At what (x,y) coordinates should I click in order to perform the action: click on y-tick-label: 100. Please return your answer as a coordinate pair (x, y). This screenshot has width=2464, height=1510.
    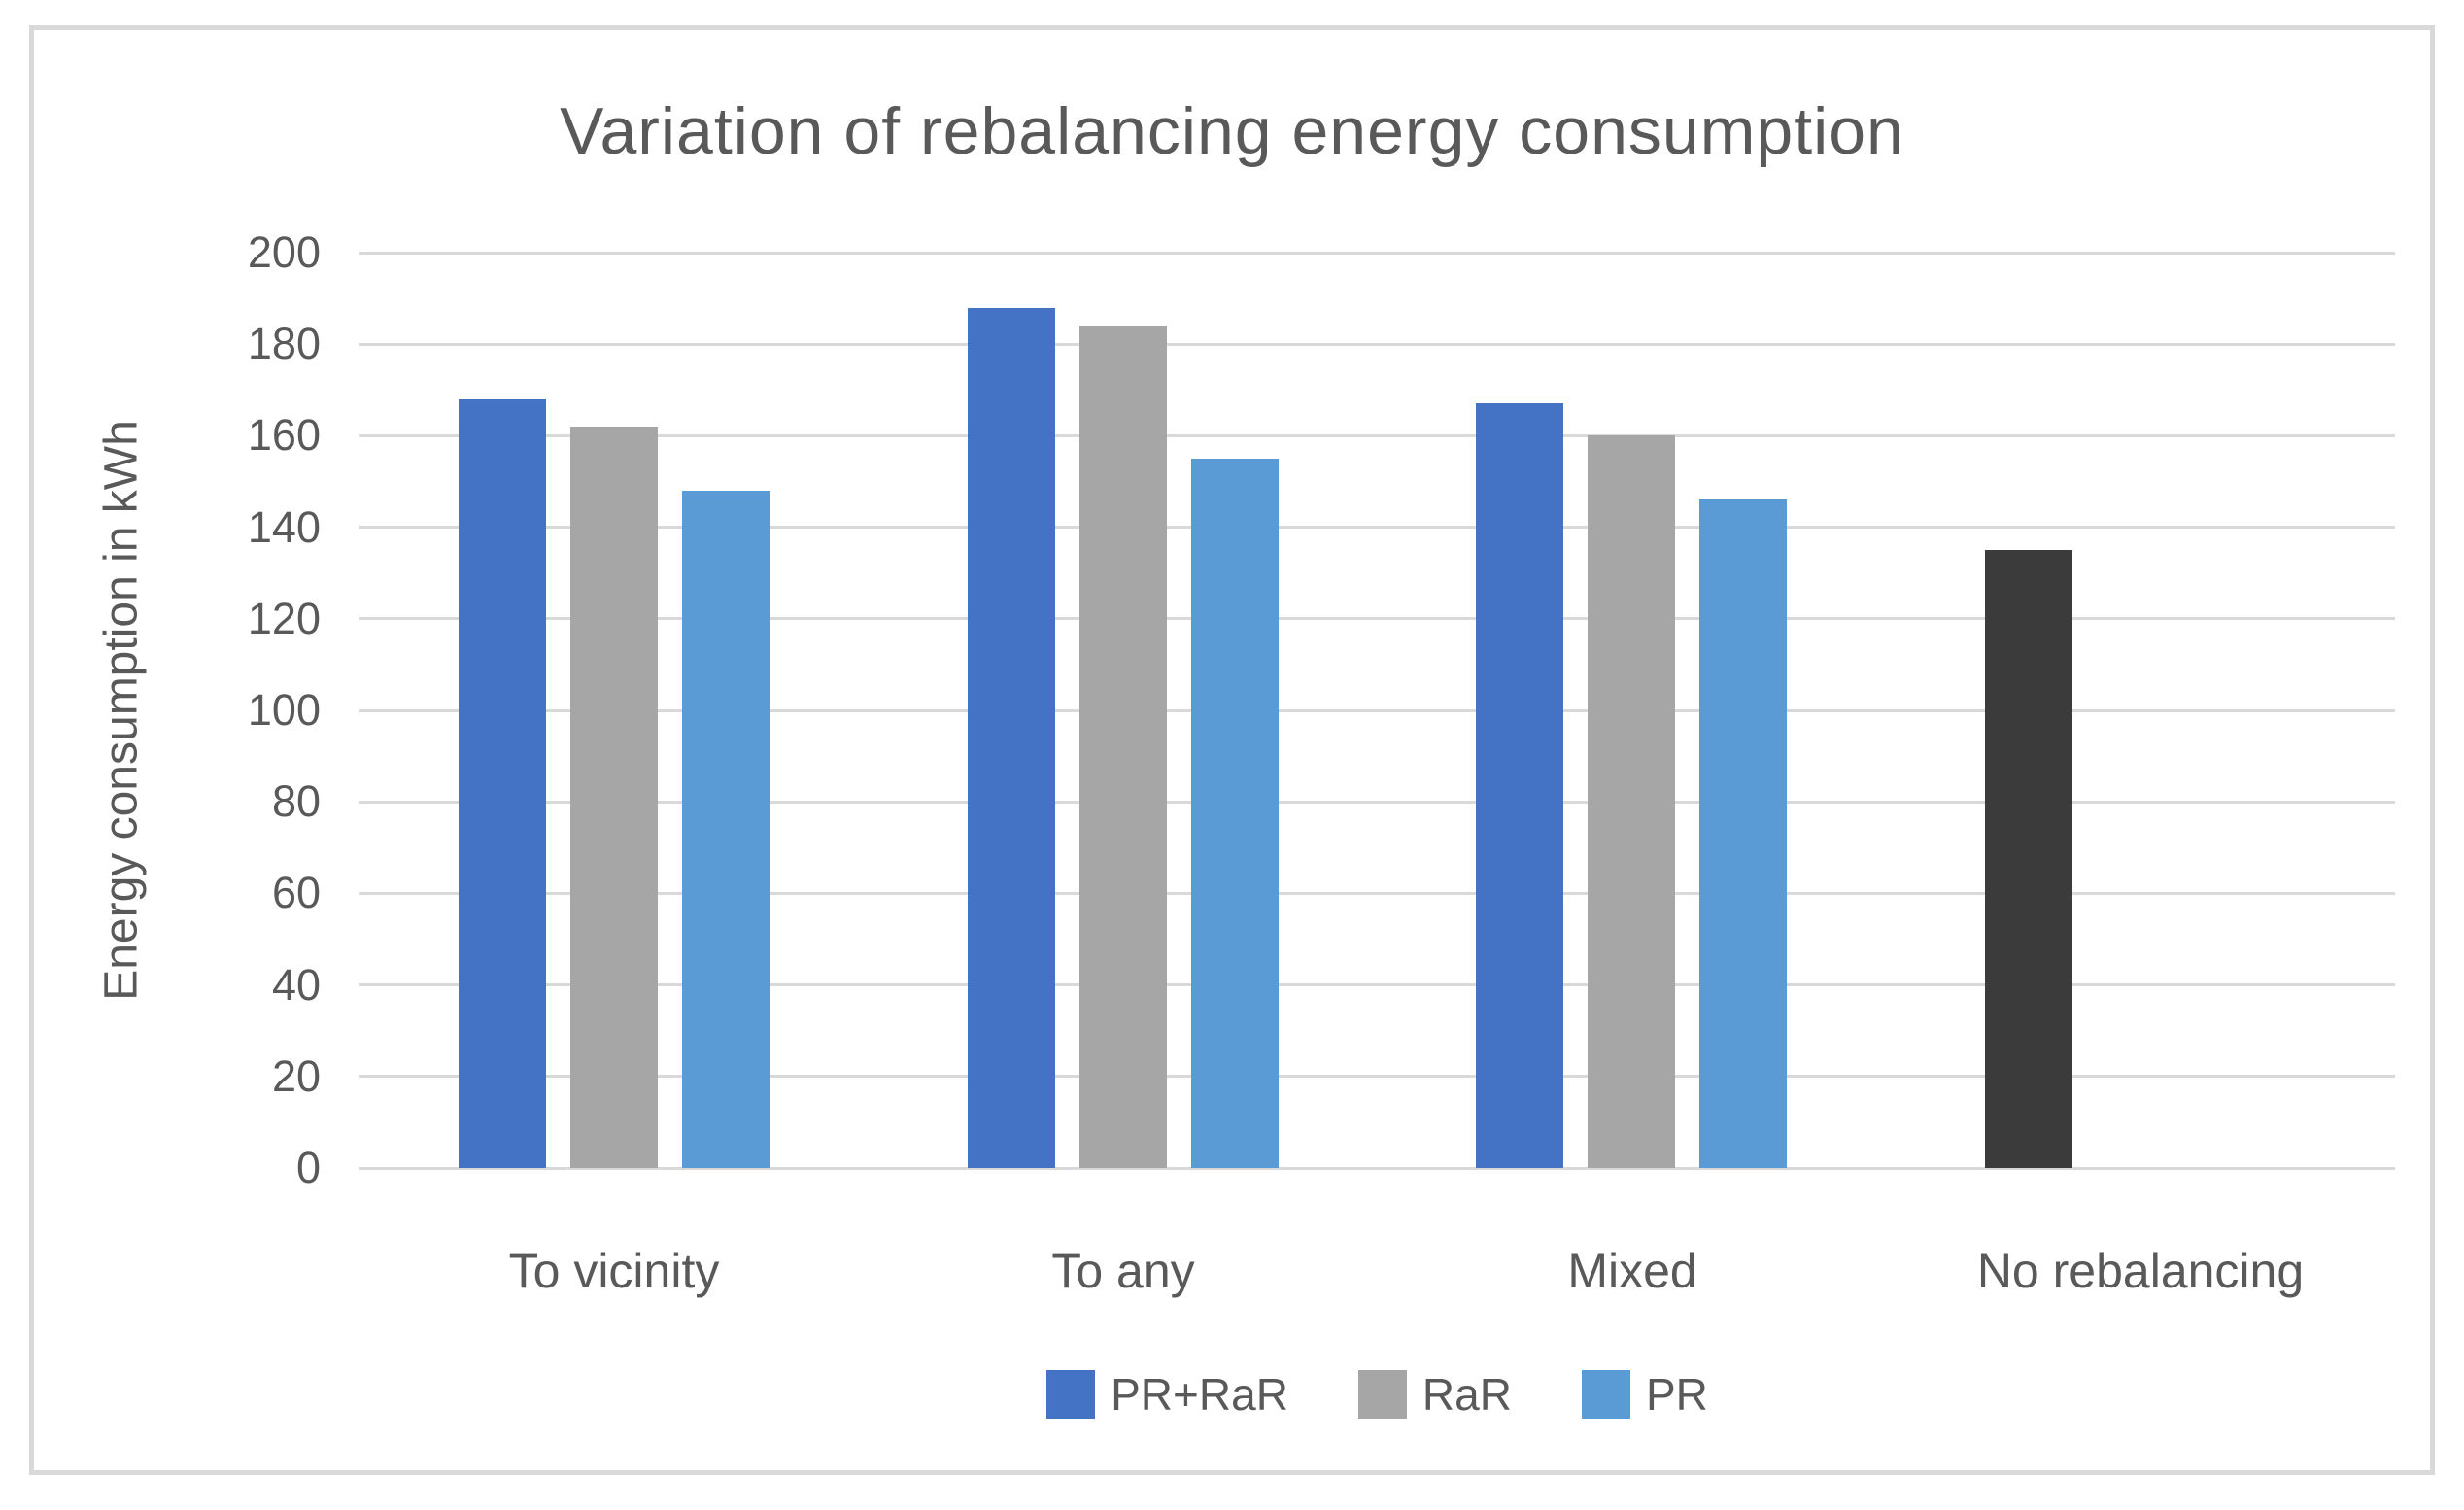
    Looking at the image, I should click on (284, 710).